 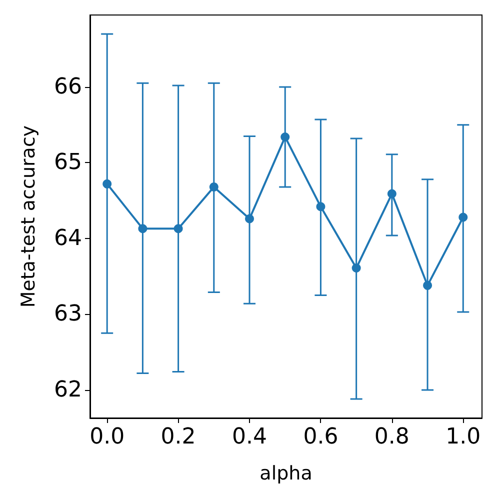 I want to click on y-tick-label: 63, so click(x=68, y=314).